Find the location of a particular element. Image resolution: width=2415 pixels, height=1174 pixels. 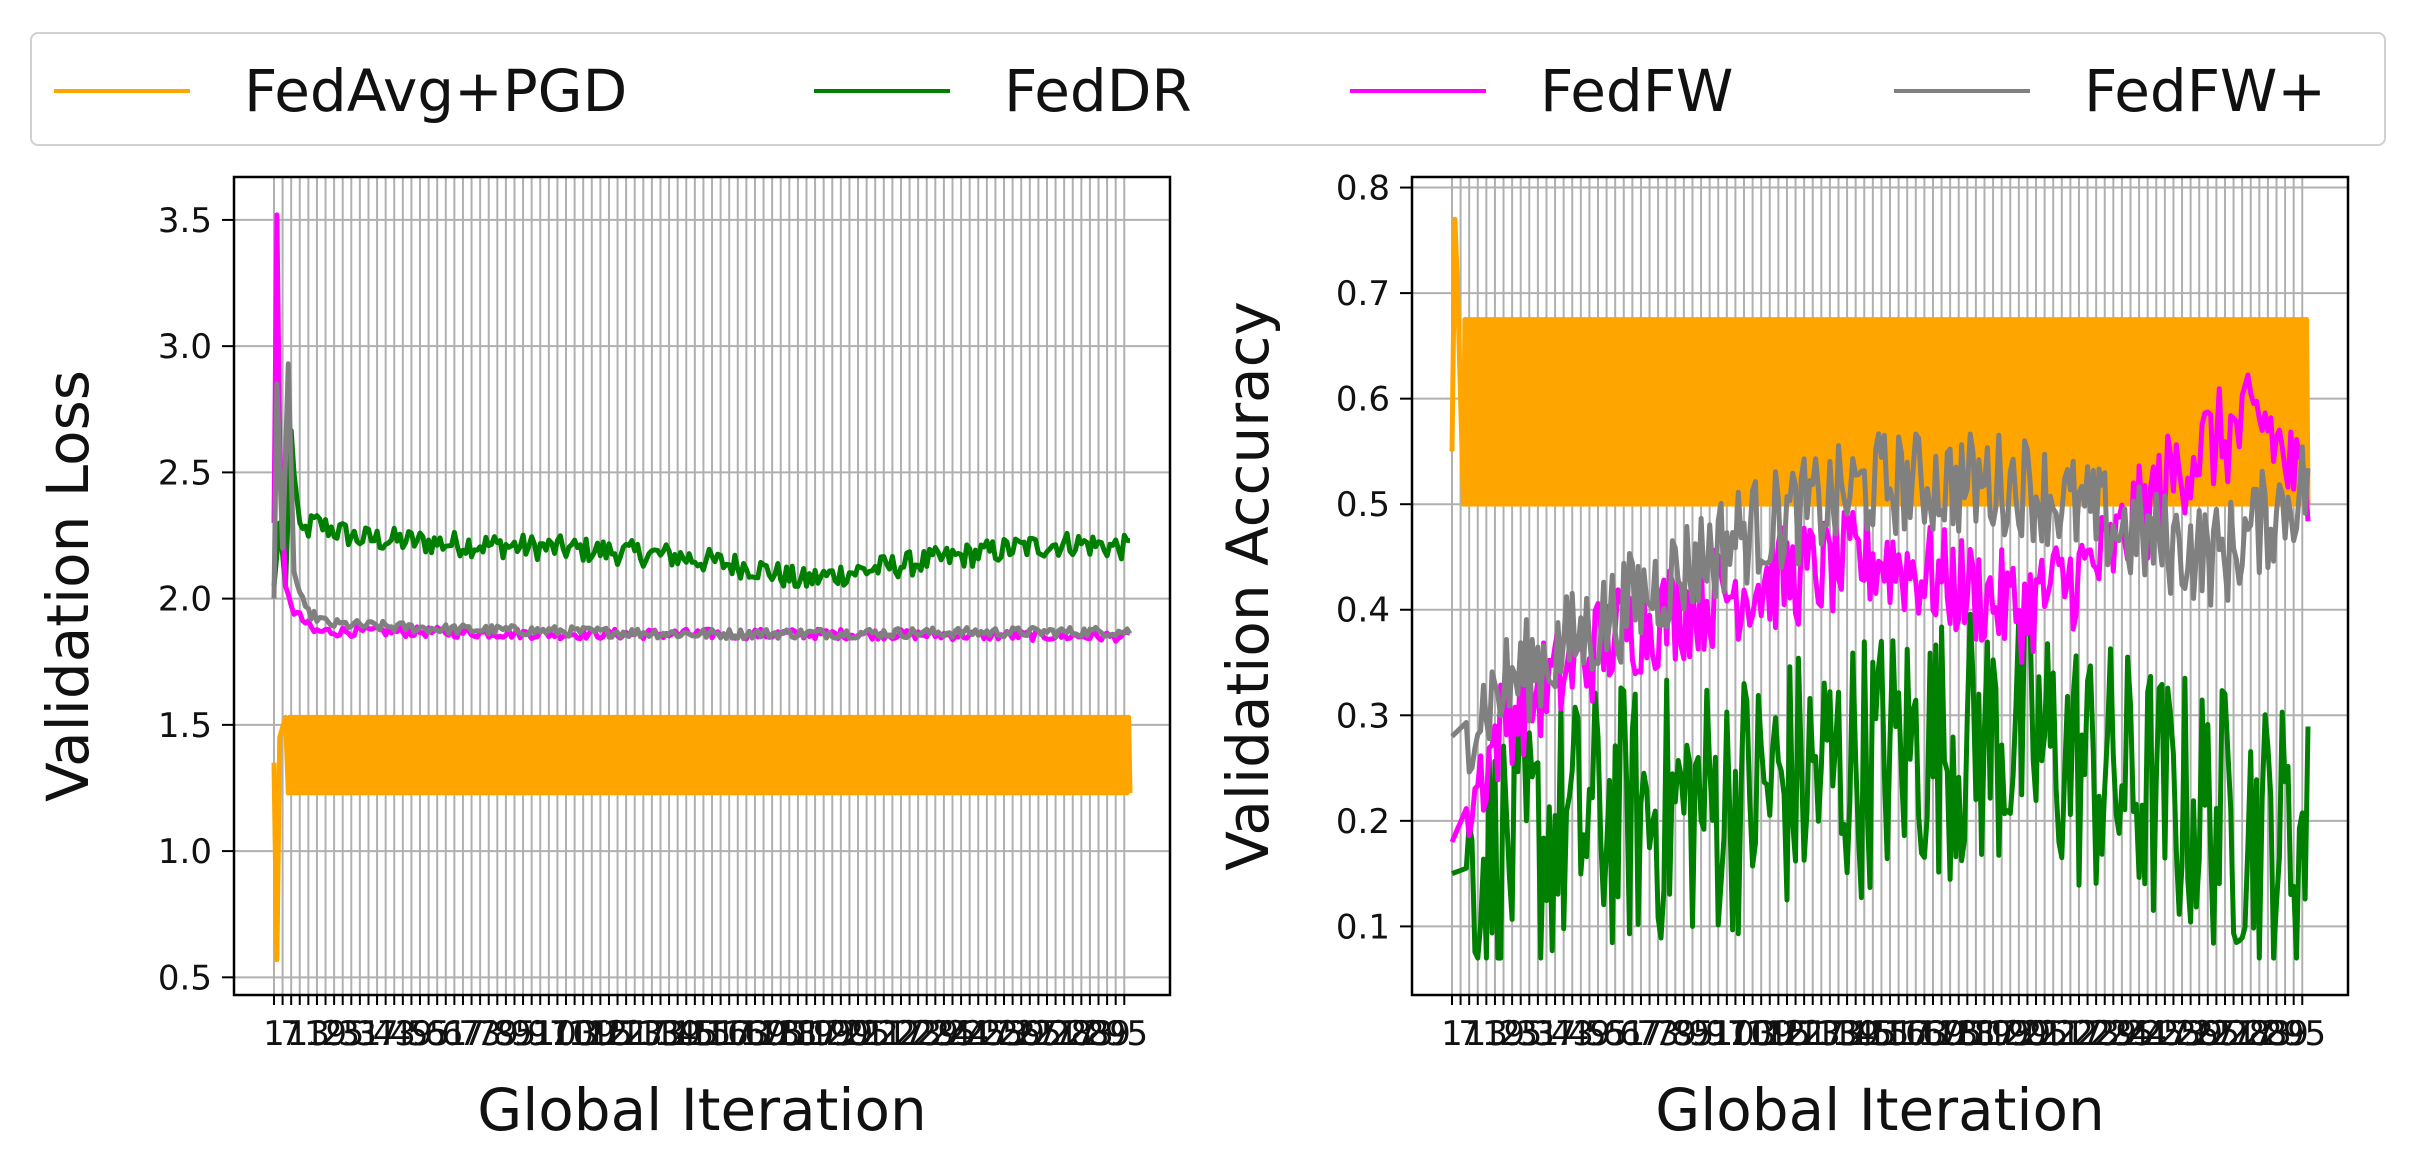

x-tick-label: 127 is located at coordinates (634, 1034).